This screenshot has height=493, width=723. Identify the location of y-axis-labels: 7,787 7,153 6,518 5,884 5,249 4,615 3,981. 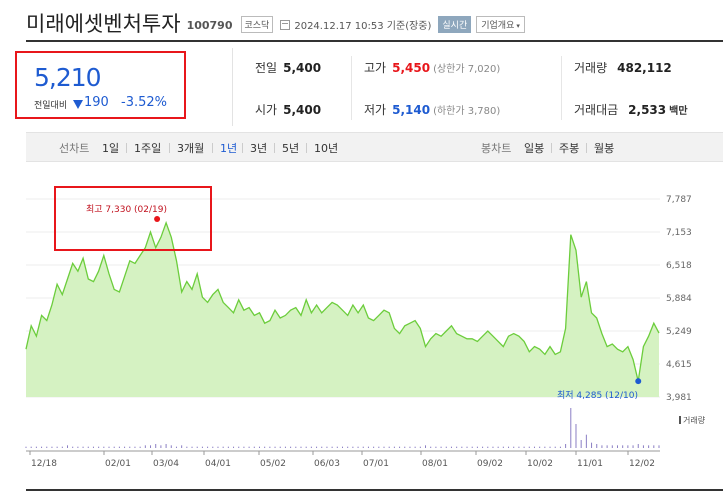
(679, 299).